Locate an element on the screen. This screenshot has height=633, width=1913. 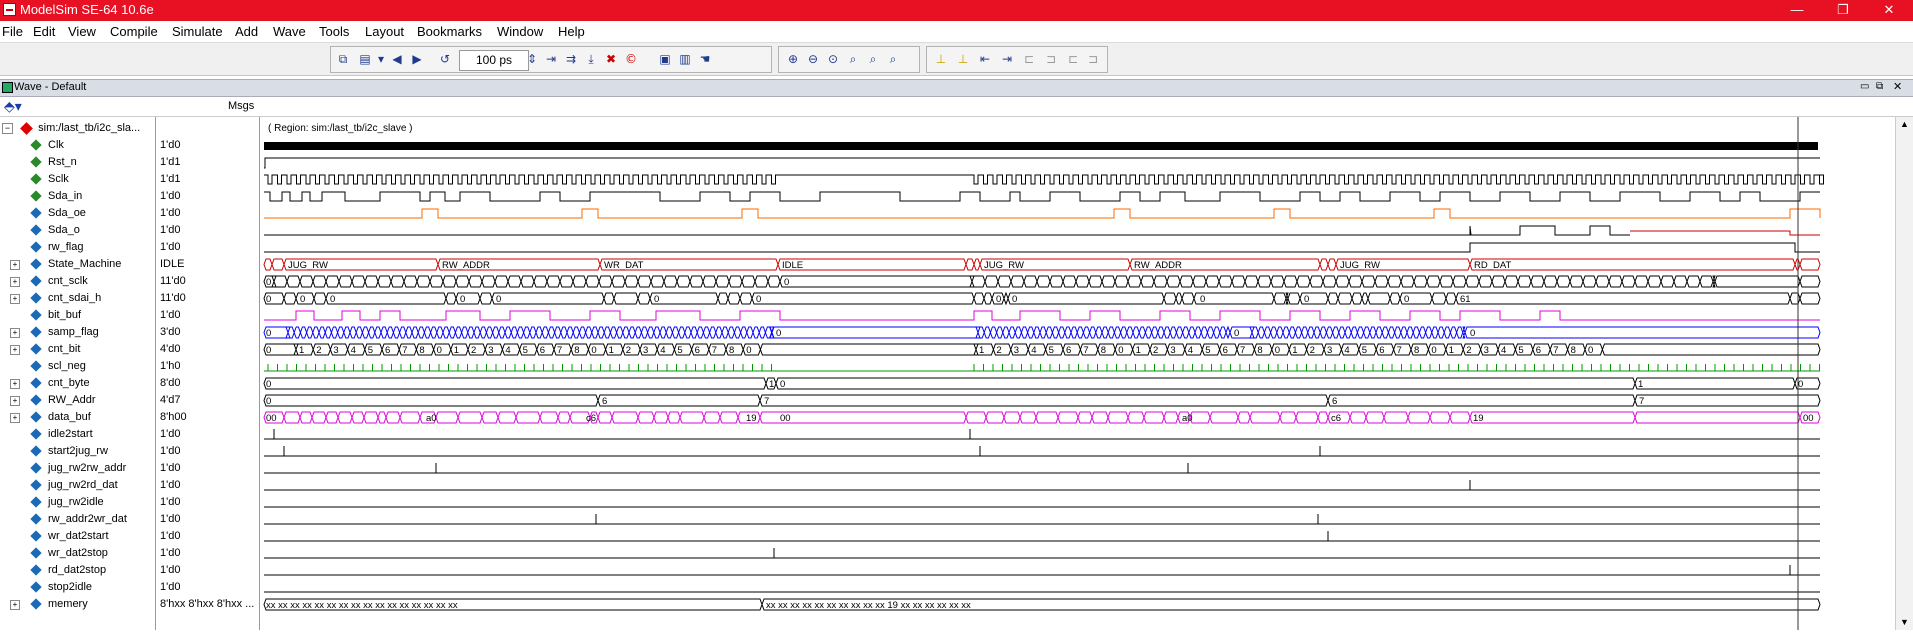
sda-oe-wave is located at coordinates (1042, 213).